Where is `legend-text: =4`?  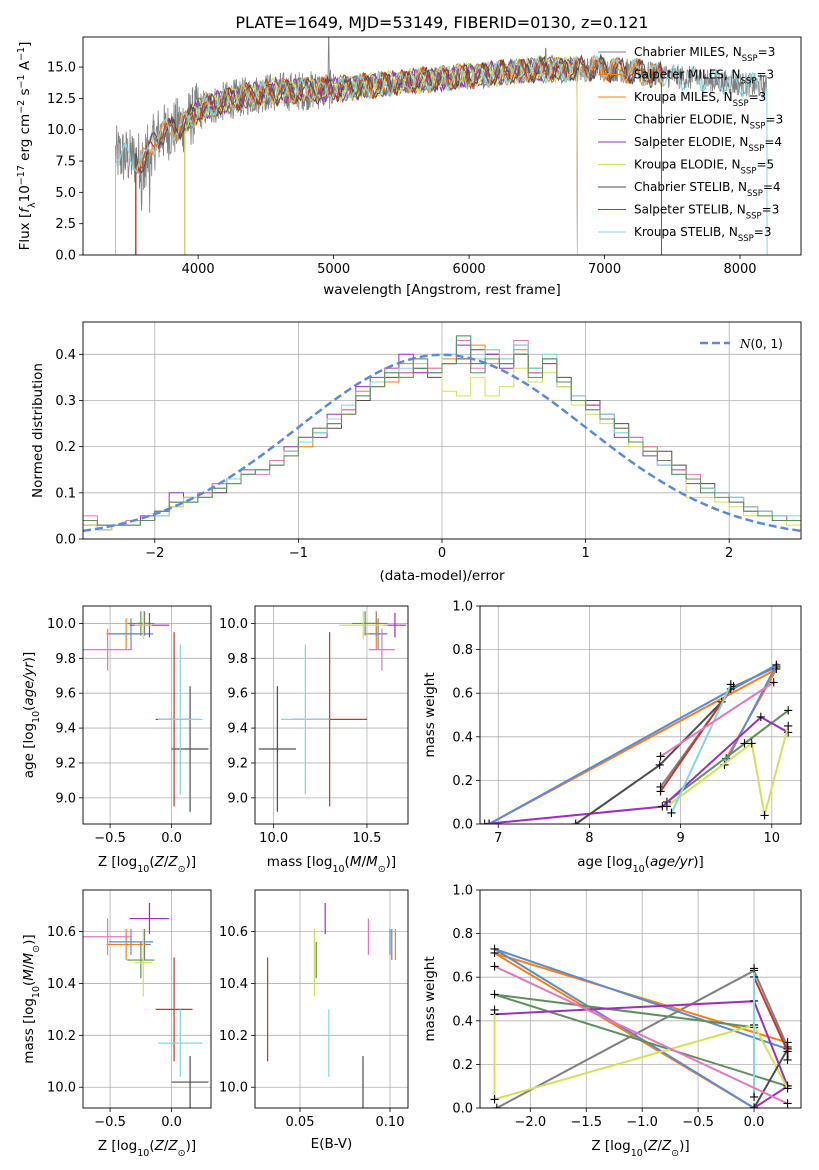
legend-text: =4 is located at coordinates (773, 142).